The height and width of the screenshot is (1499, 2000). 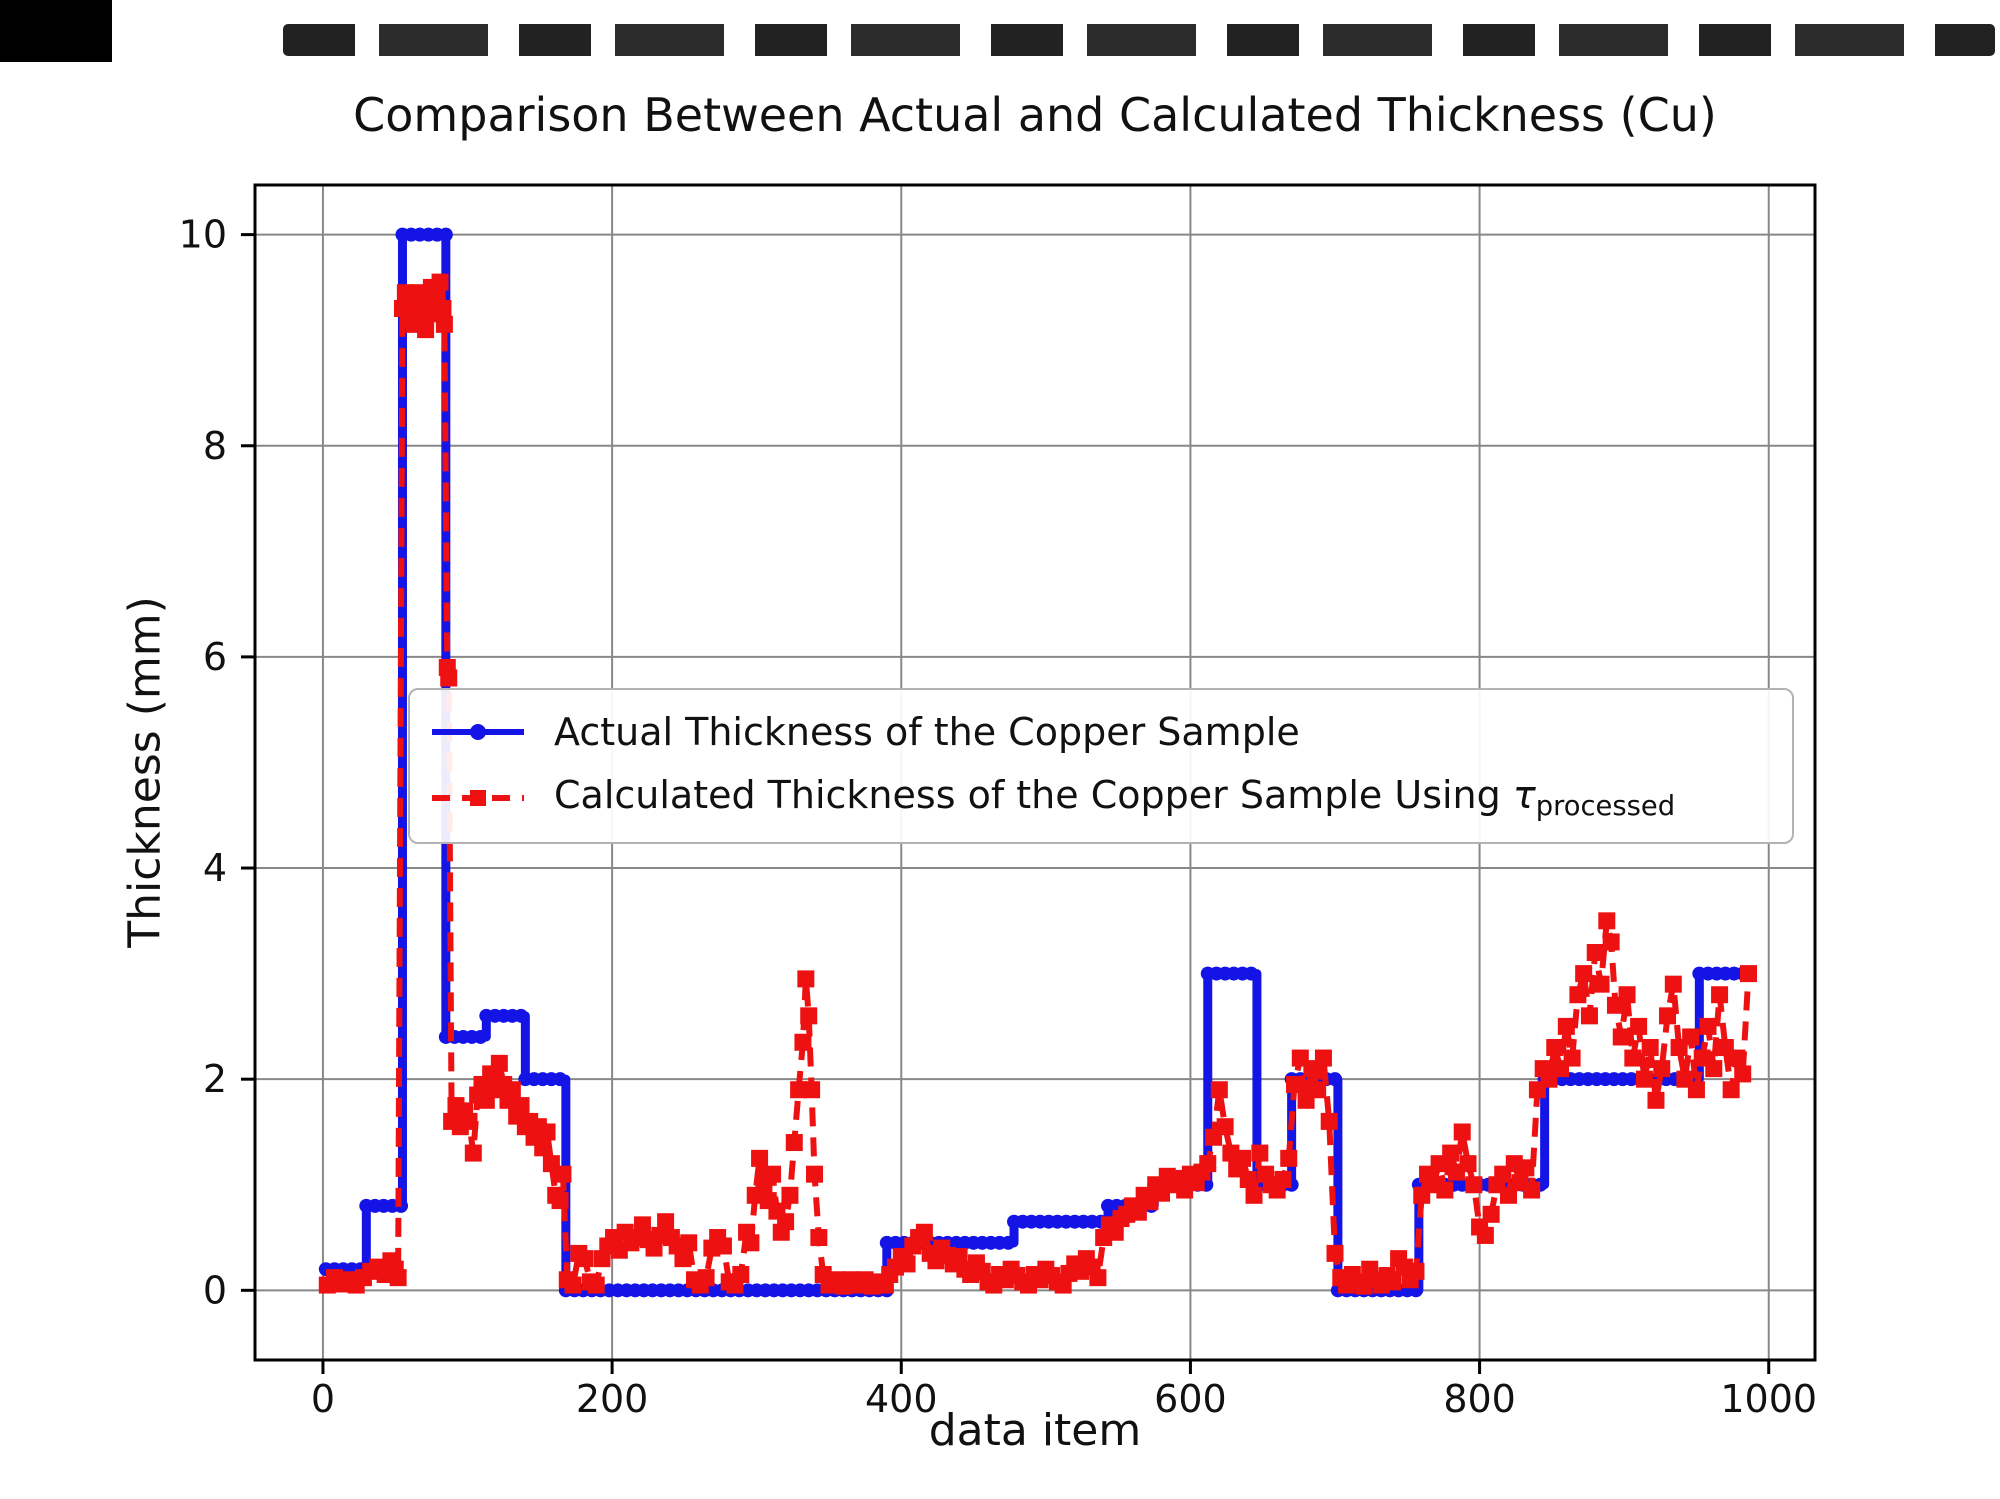 I want to click on actual-line-sample-icon, so click(x=478, y=731).